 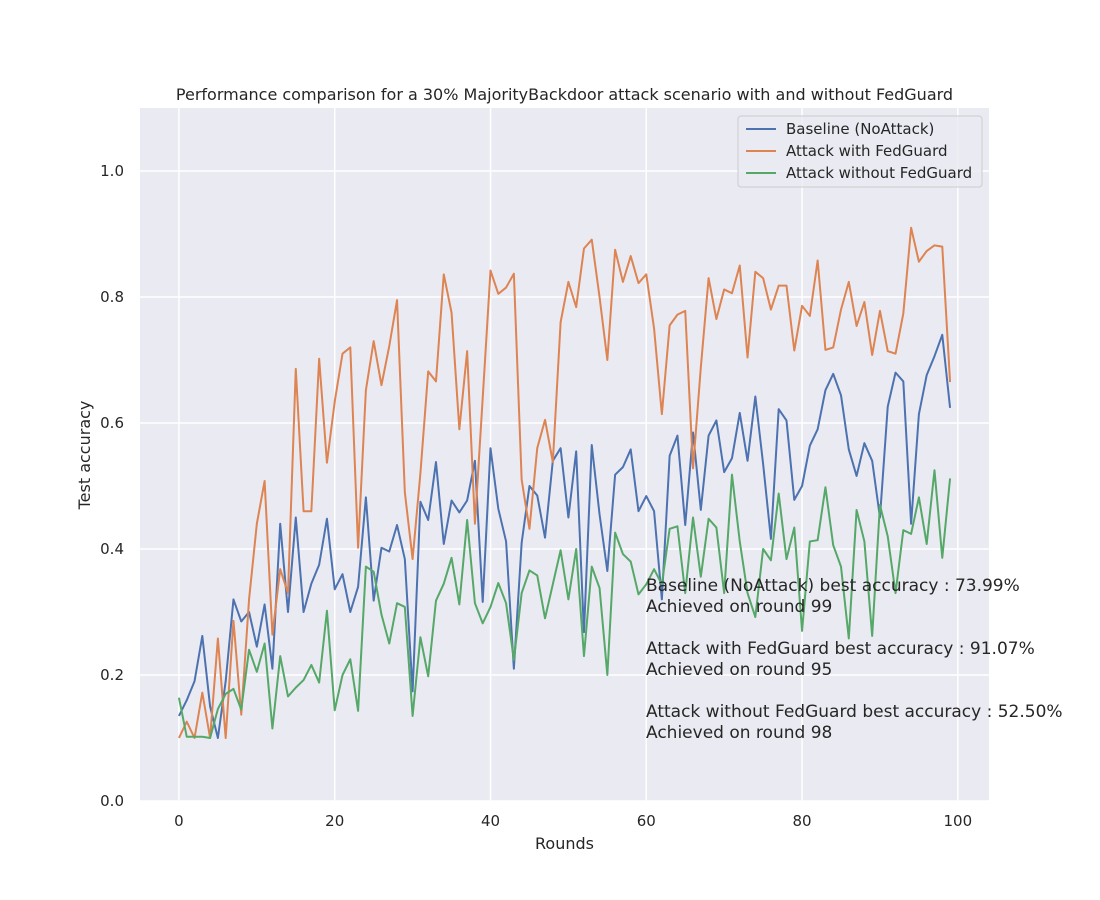 I want to click on y-tick-label: 0.0, so click(x=112, y=801).